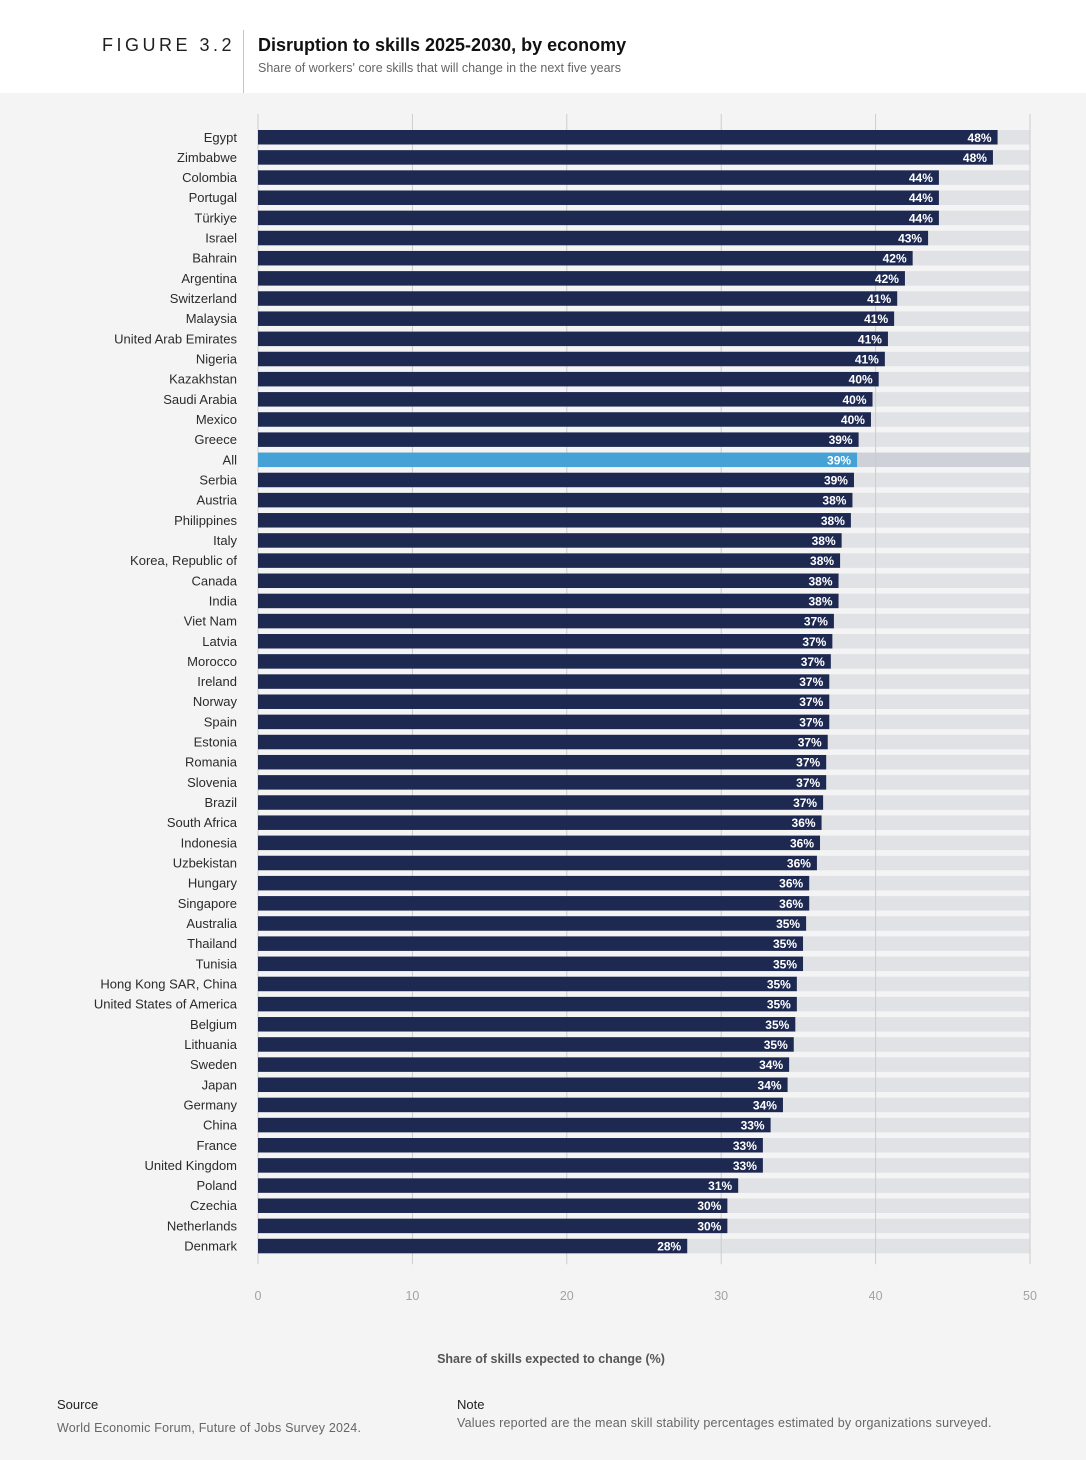  What do you see at coordinates (214, 580) in the screenshot?
I see `category-label: Canada` at bounding box center [214, 580].